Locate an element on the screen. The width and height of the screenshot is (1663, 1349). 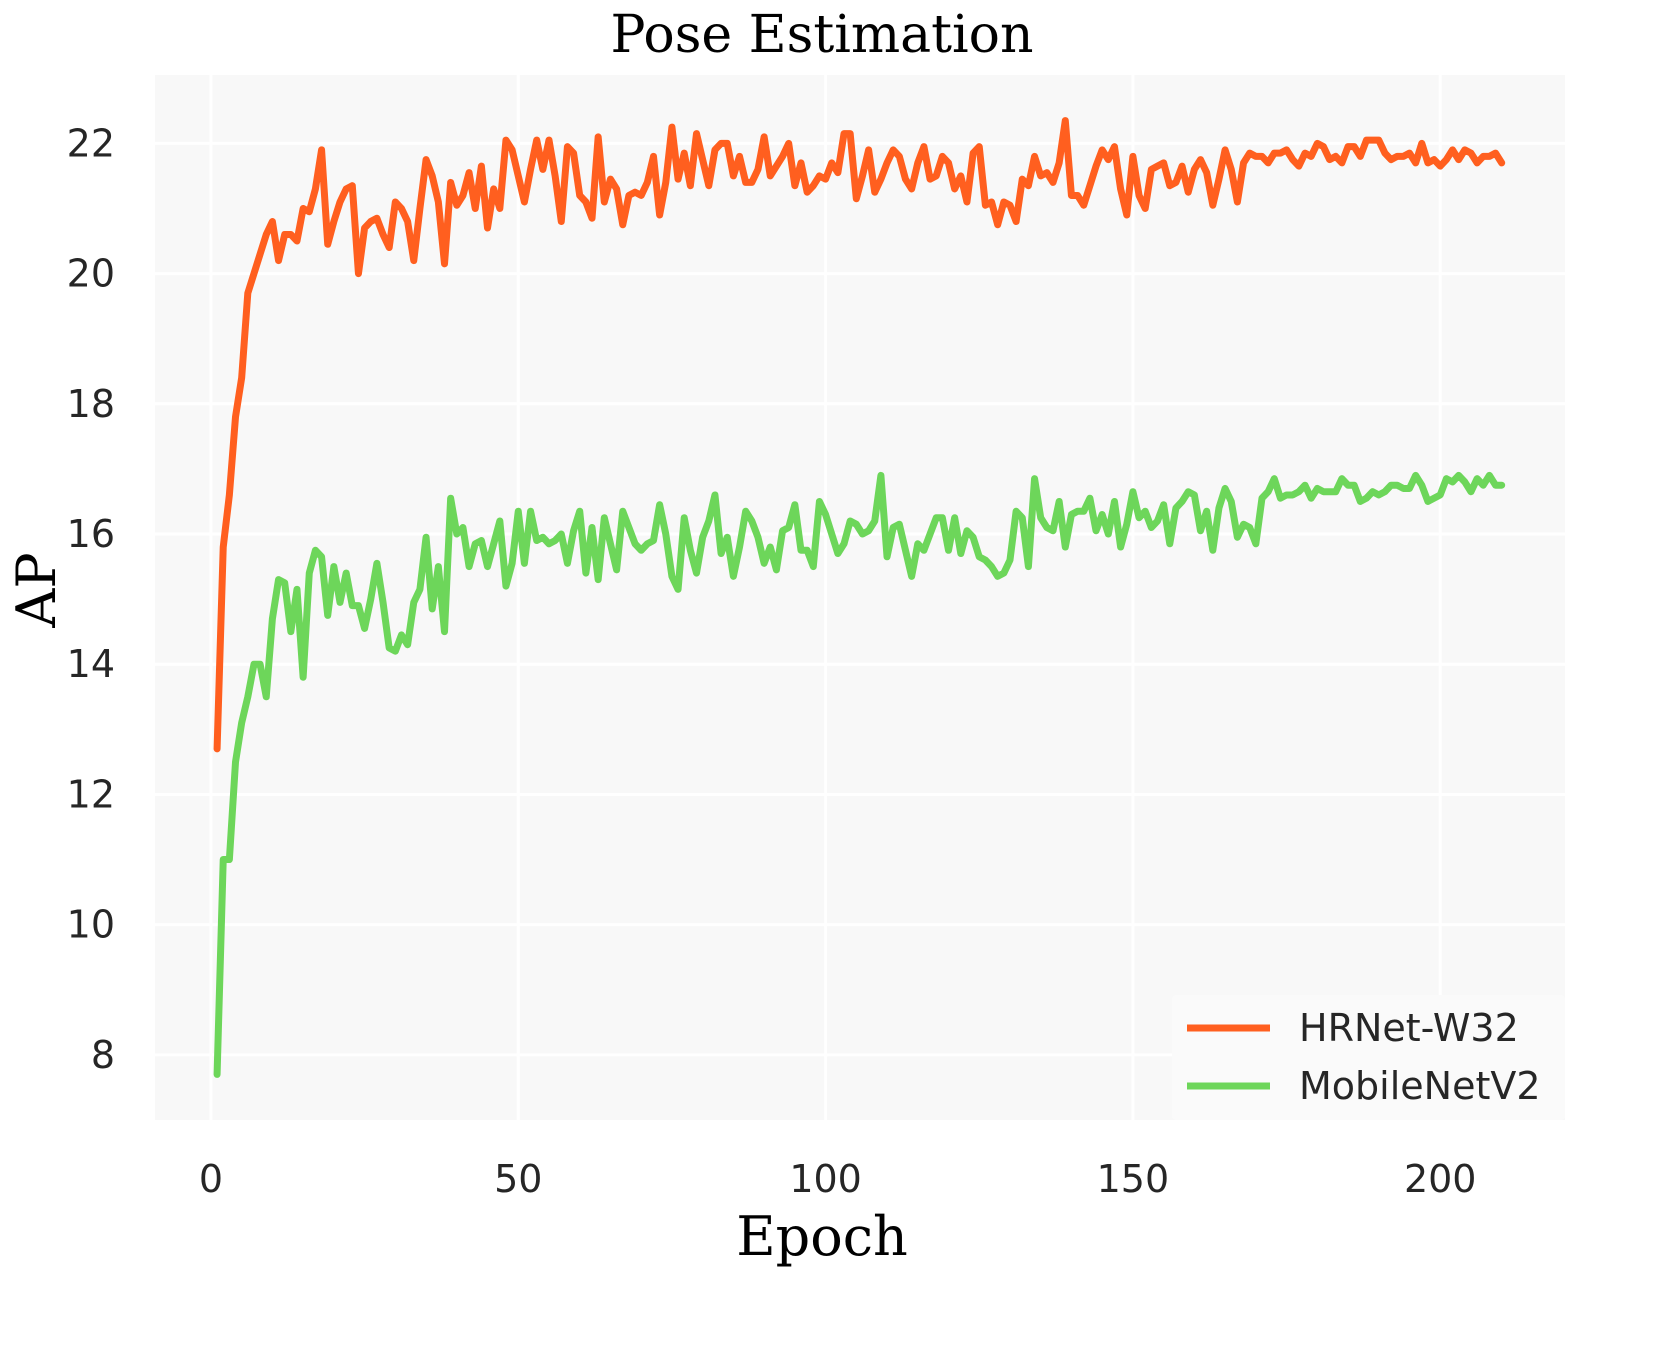
y-tick-label: 18 is located at coordinates (91, 404).